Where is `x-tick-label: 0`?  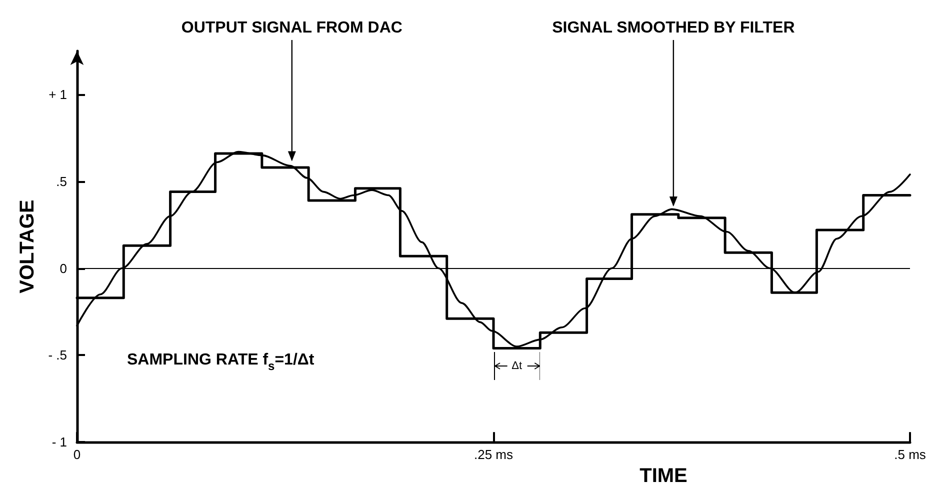 x-tick-label: 0 is located at coordinates (77, 454).